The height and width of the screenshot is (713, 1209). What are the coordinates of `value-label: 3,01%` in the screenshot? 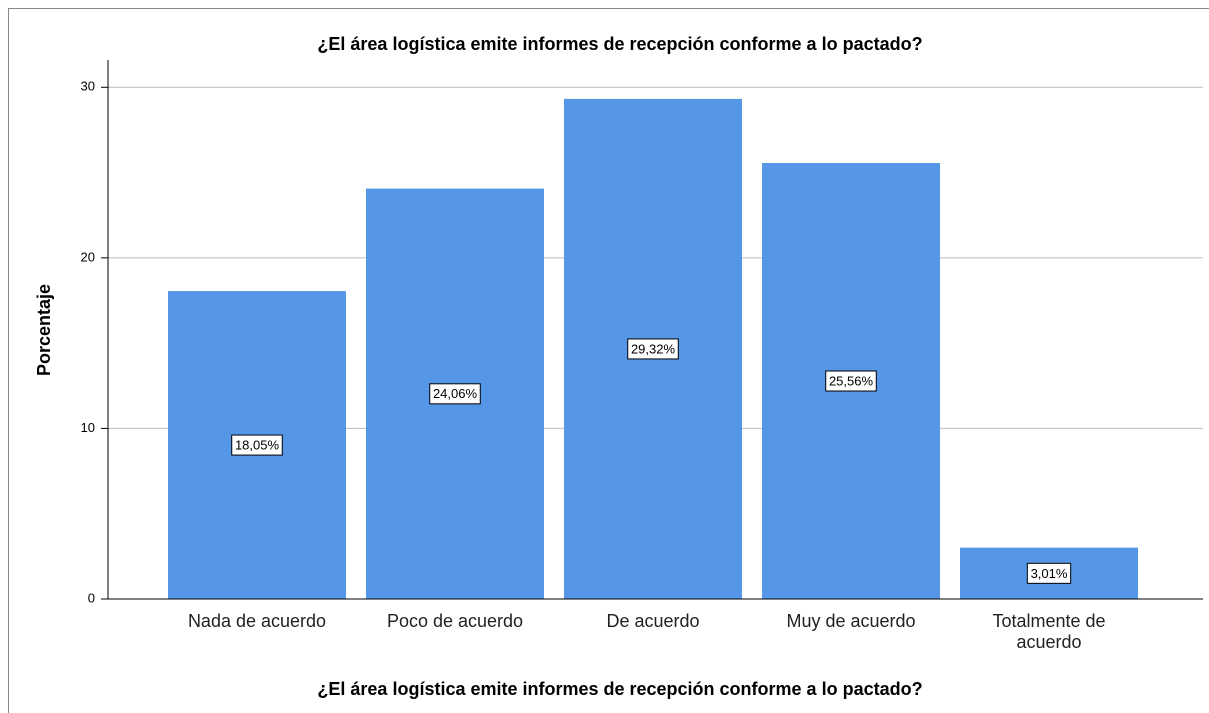 It's located at (1049, 573).